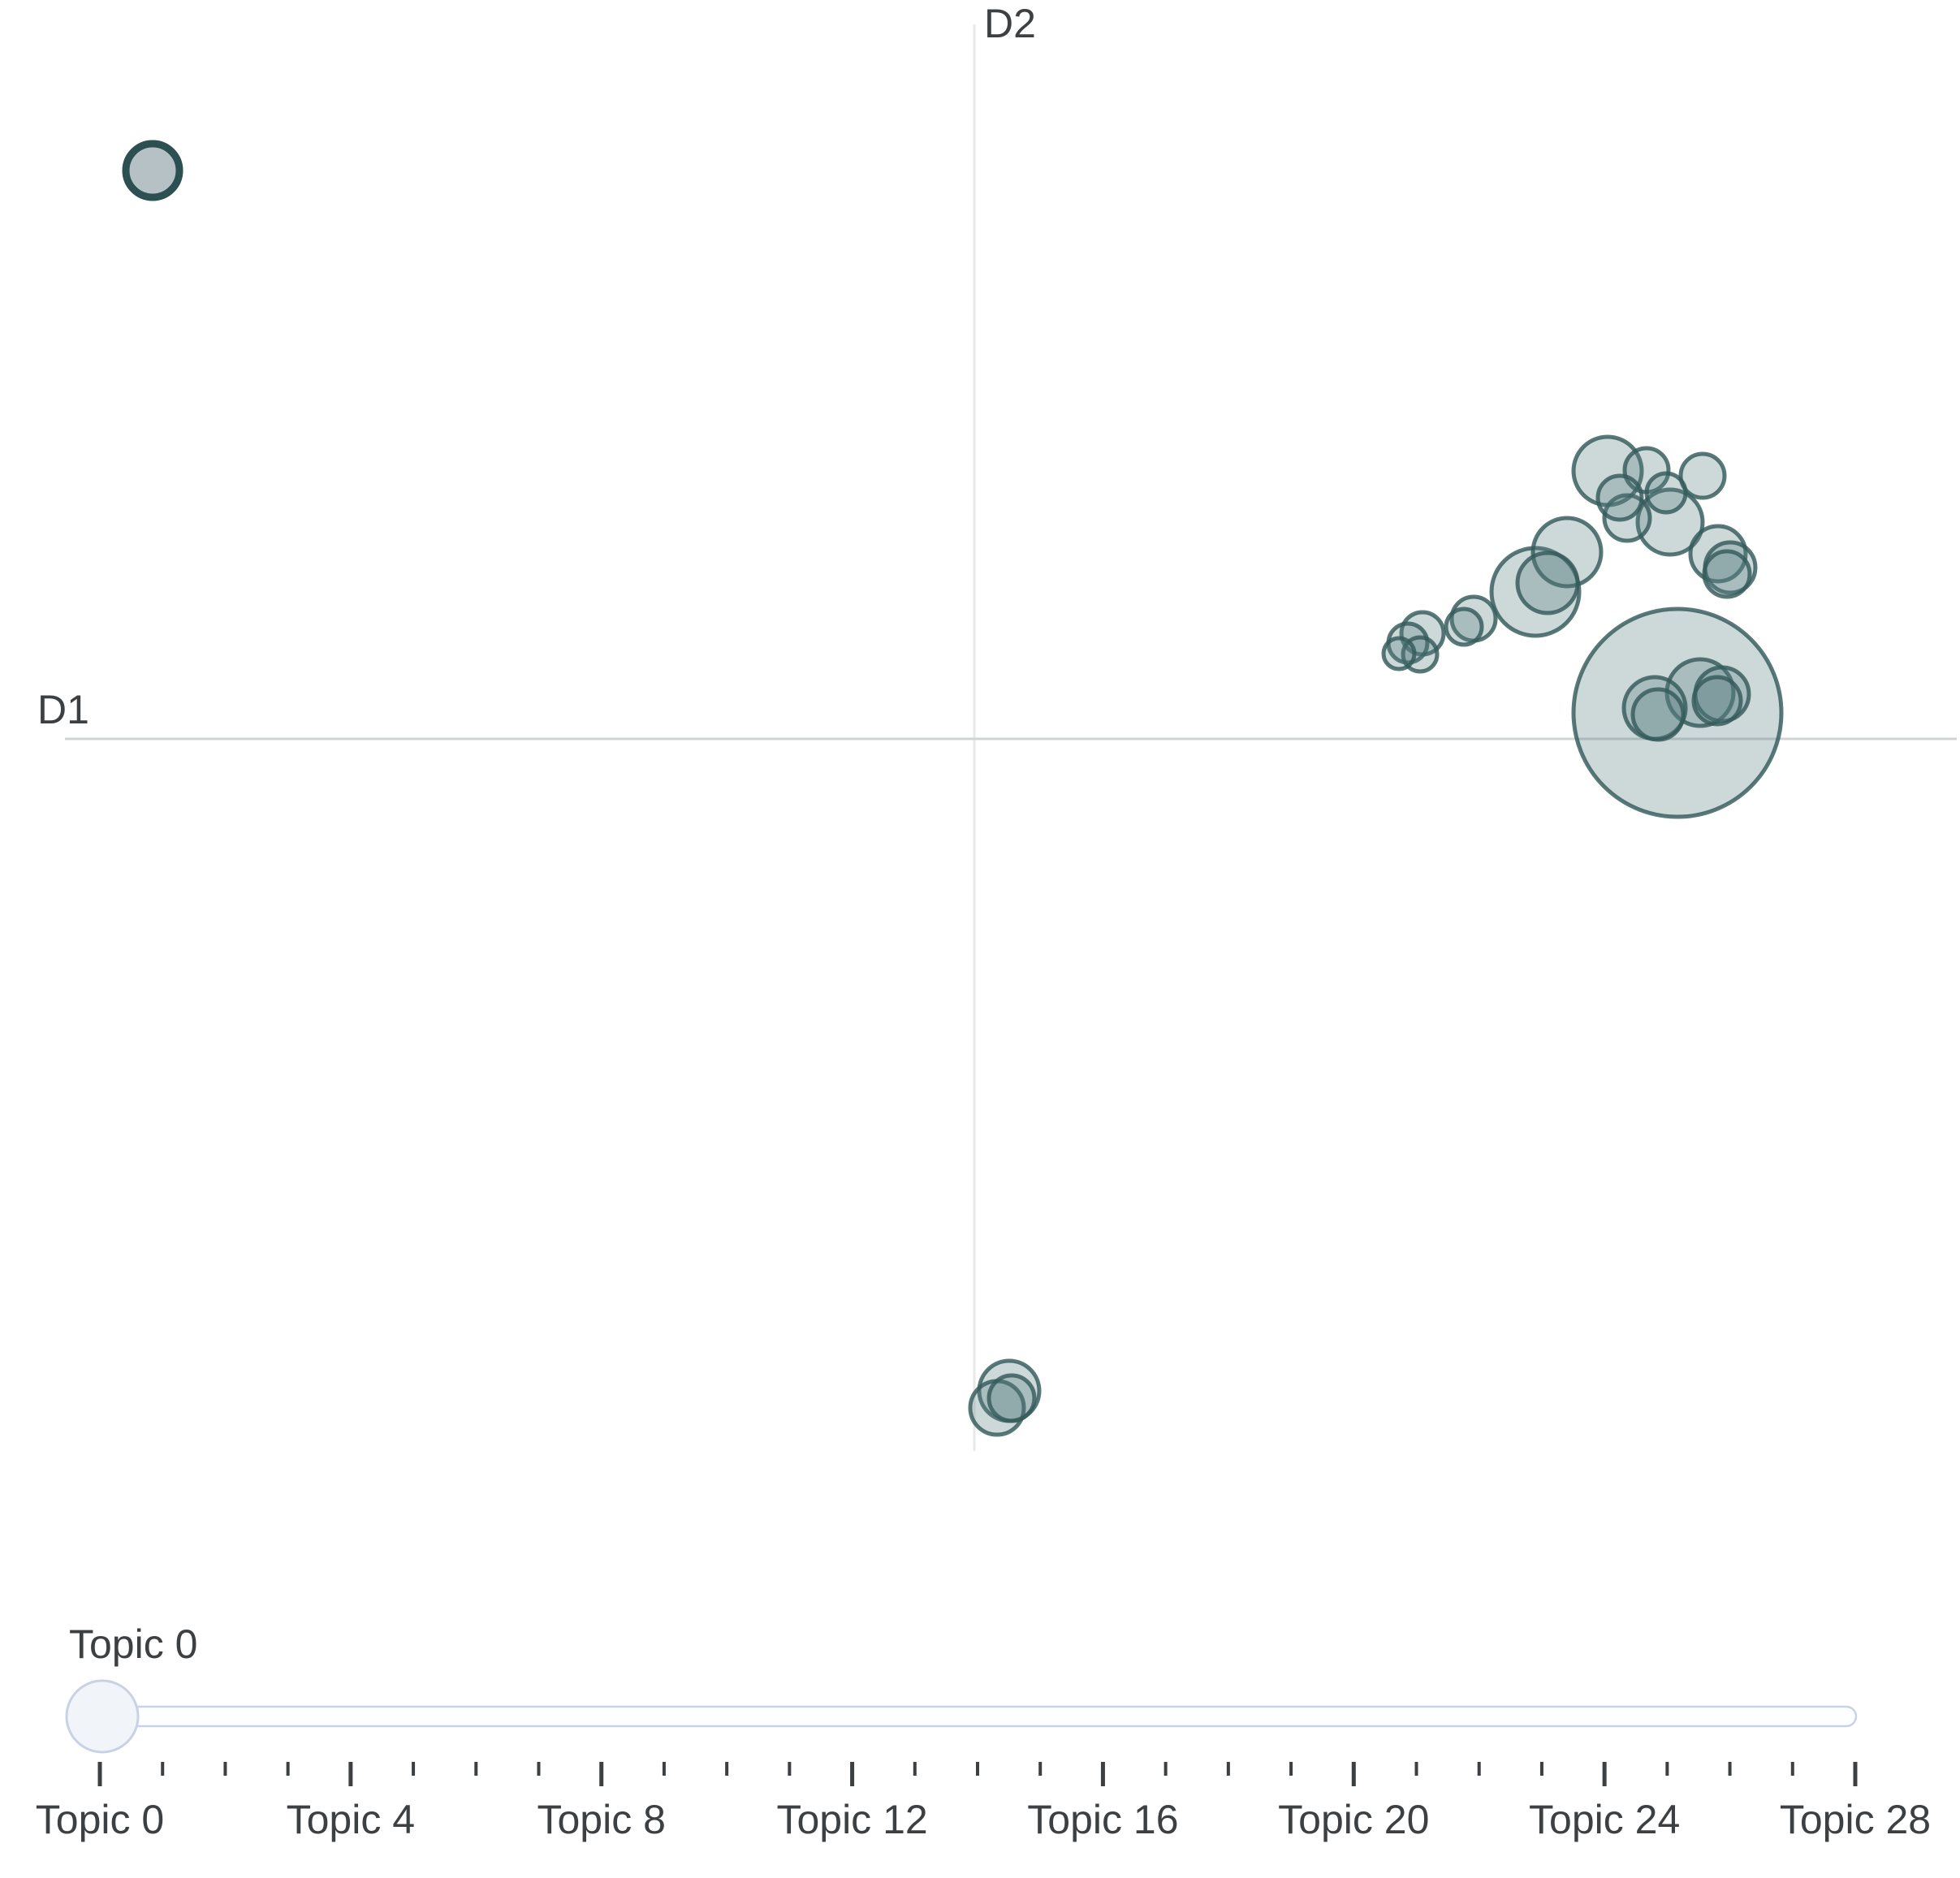 This screenshot has width=1960, height=1878. I want to click on slider-tick-label: Topic 24, so click(1604, 1819).